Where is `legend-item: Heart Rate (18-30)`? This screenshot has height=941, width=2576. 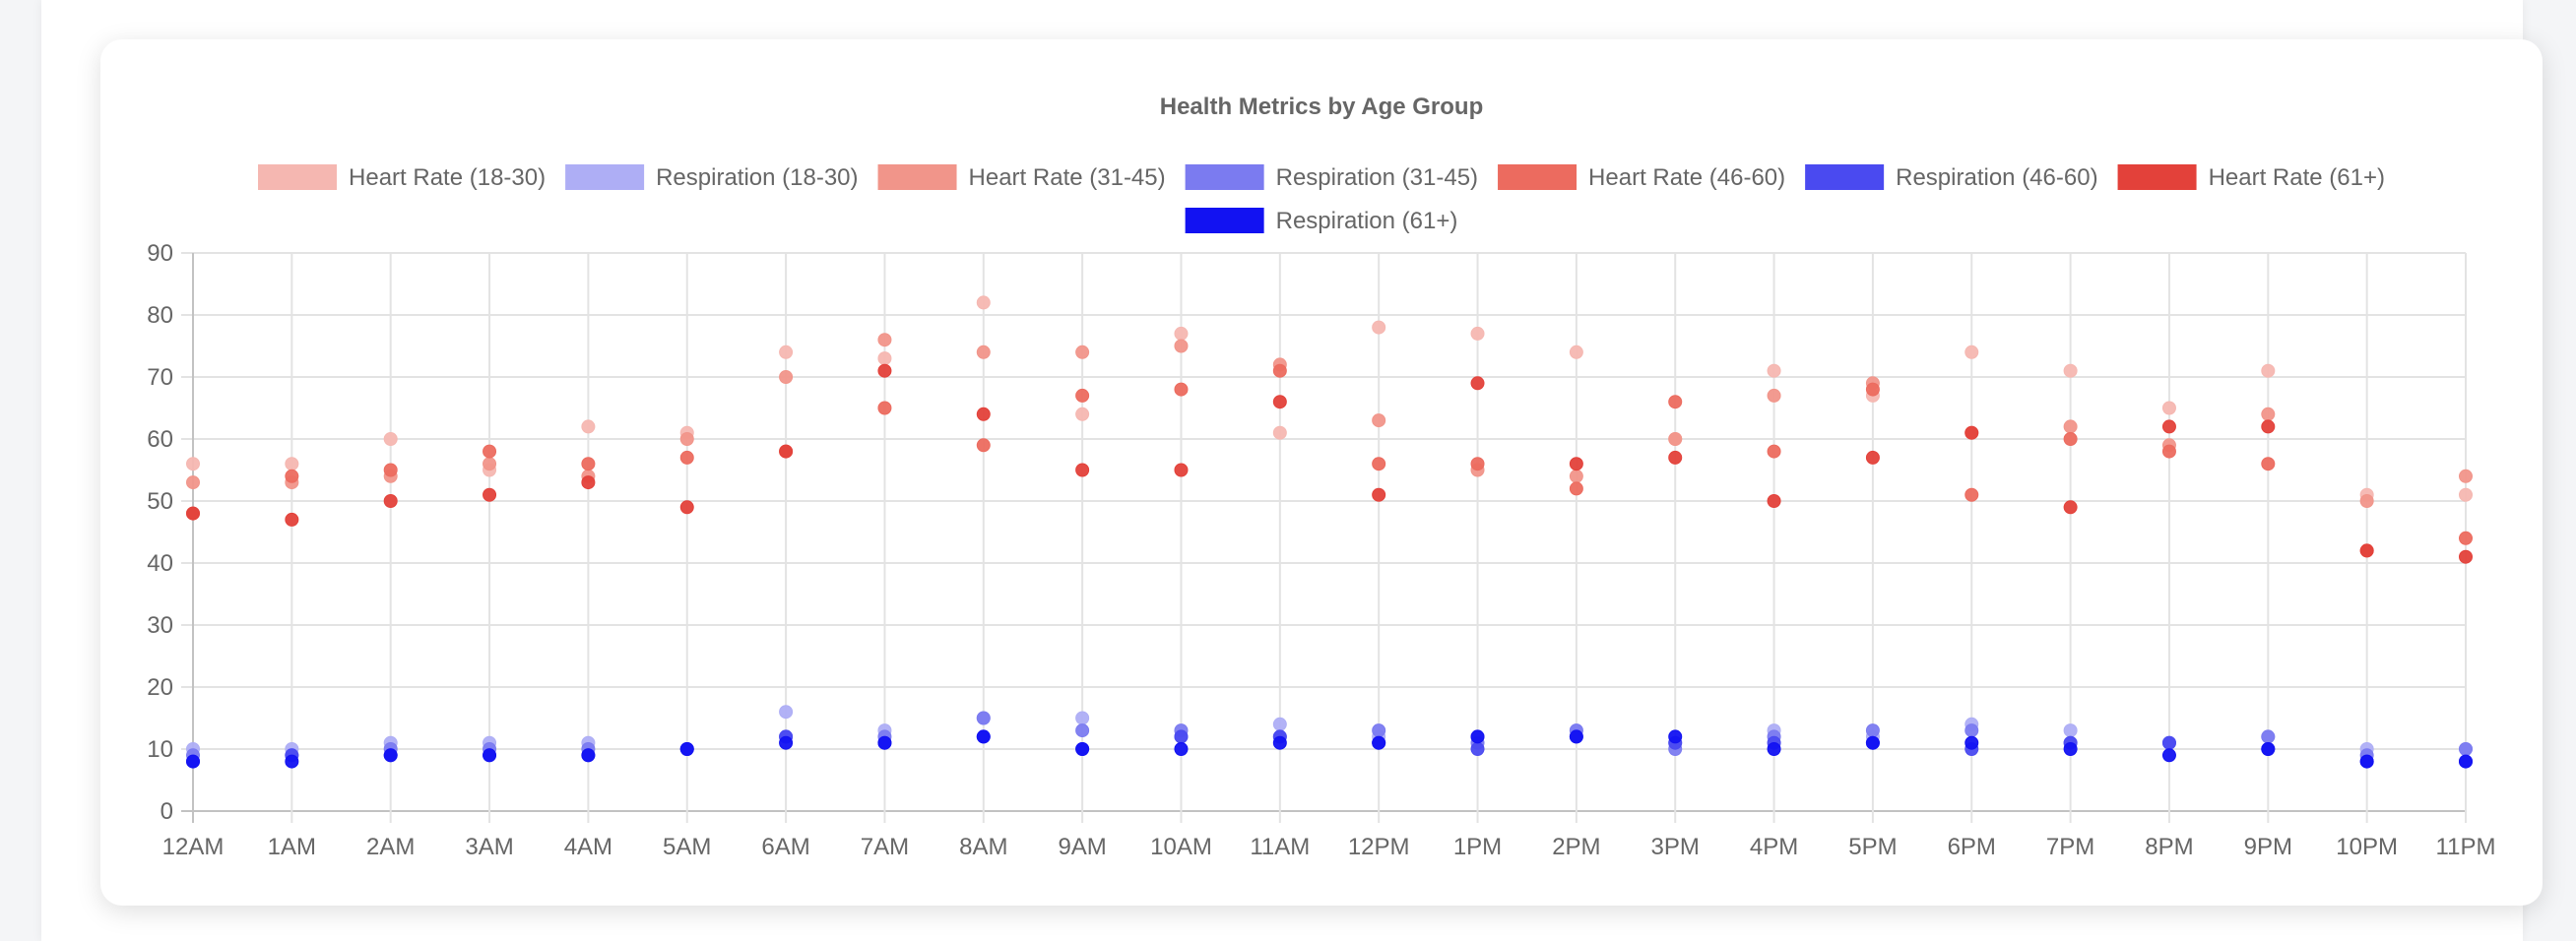
legend-item: Heart Rate (18-30) is located at coordinates (402, 177).